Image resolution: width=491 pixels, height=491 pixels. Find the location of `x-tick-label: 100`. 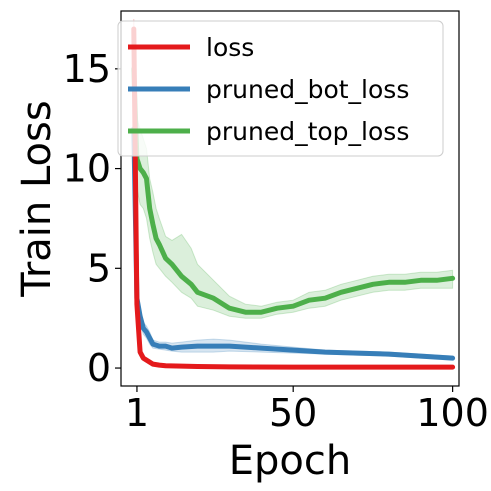

x-tick-label: 100 is located at coordinates (452, 413).